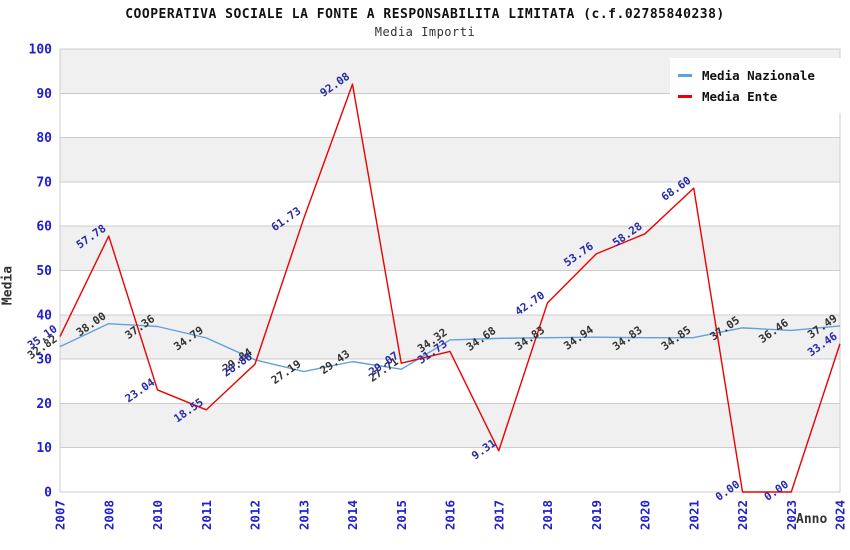 The height and width of the screenshot is (550, 850). I want to click on x-tick-label: 2021, so click(693, 515).